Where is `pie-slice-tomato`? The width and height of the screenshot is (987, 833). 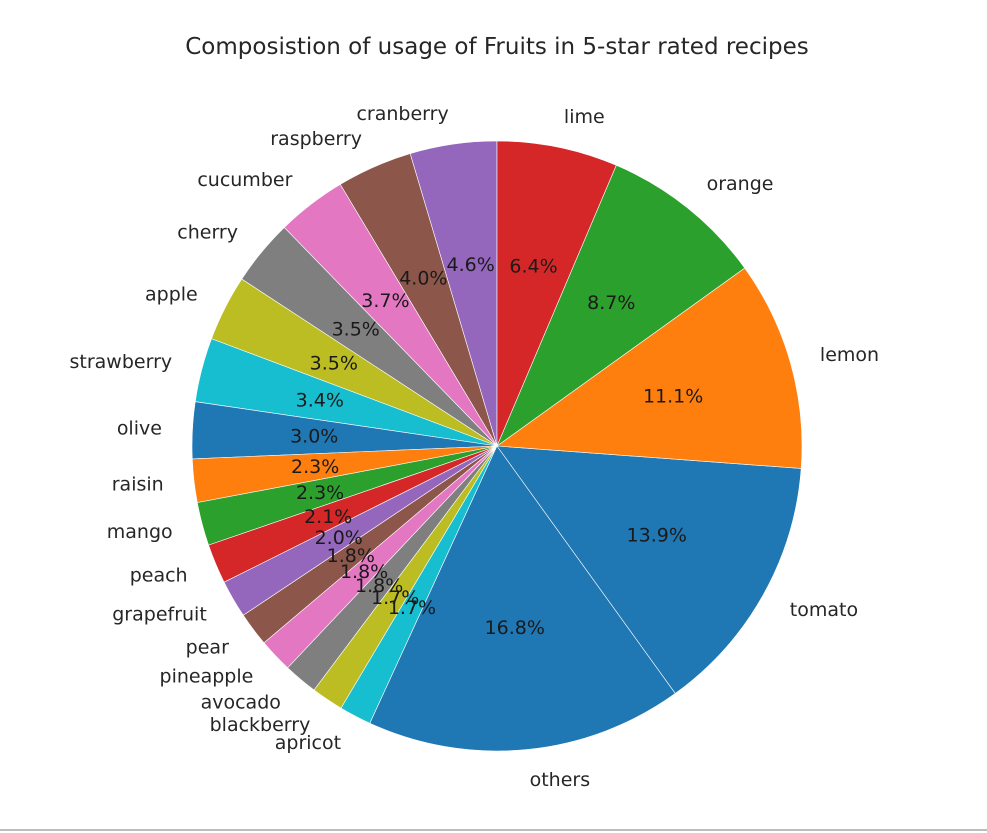 pie-slice-tomato is located at coordinates (649, 569).